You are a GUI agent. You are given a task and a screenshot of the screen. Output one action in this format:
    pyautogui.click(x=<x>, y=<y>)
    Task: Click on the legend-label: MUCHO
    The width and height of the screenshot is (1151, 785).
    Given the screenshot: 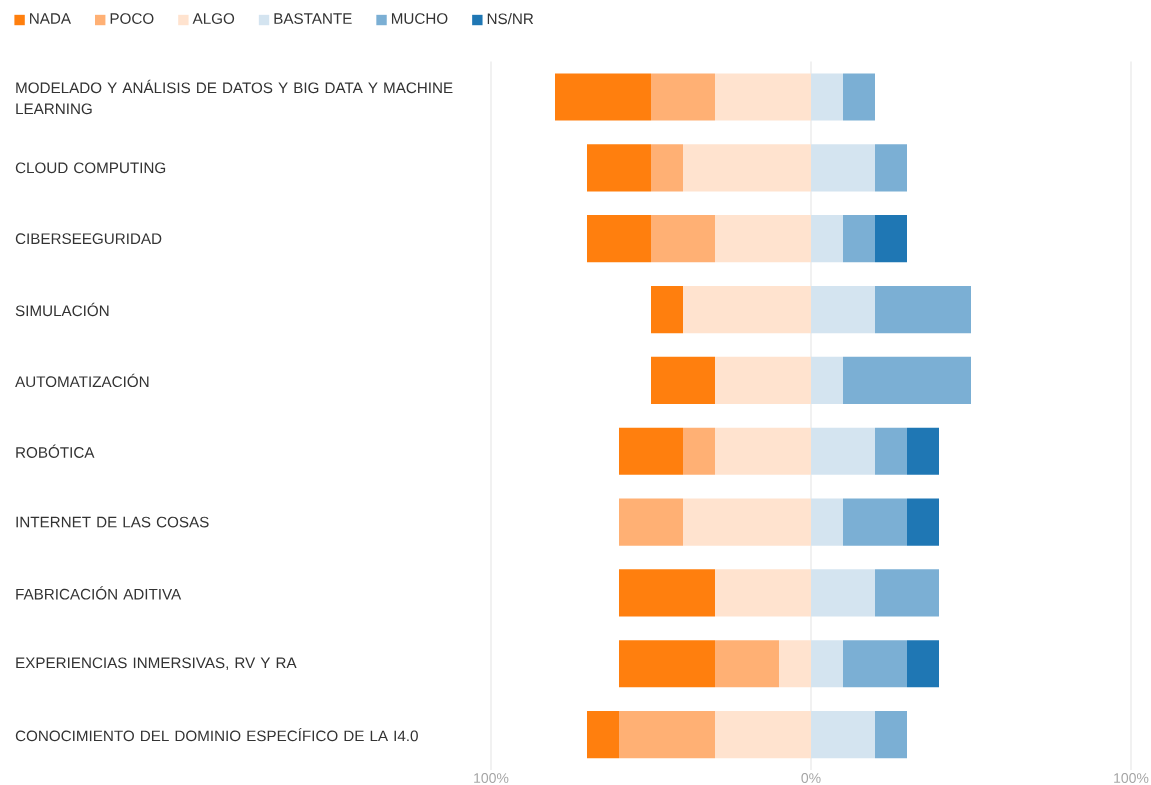 What is the action you would take?
    pyautogui.click(x=419, y=18)
    